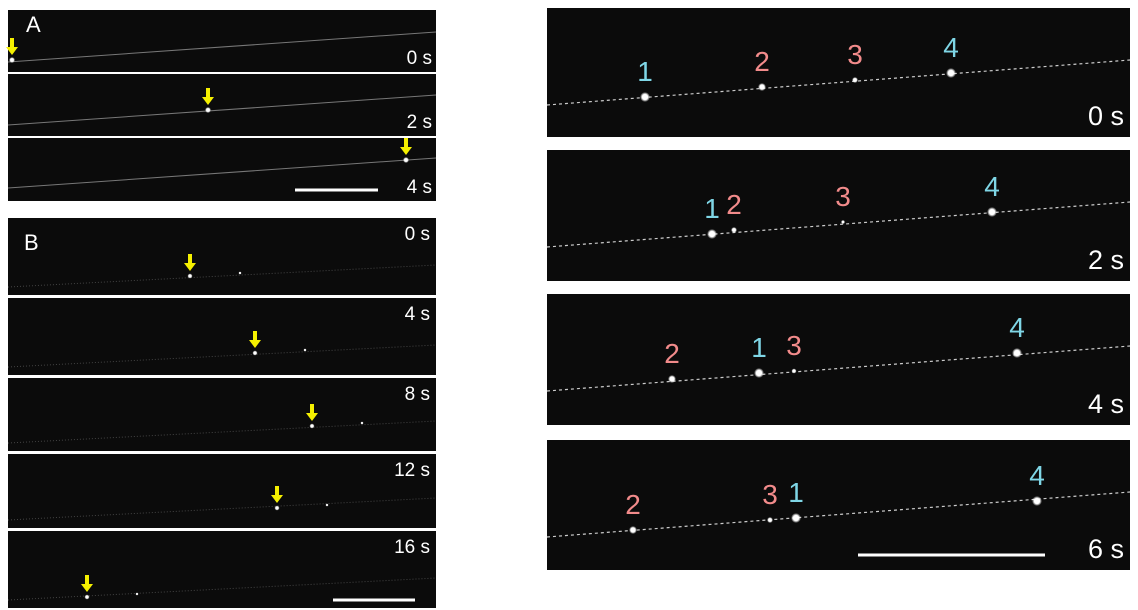  I want to click on time-label: 8 s, so click(417, 394).